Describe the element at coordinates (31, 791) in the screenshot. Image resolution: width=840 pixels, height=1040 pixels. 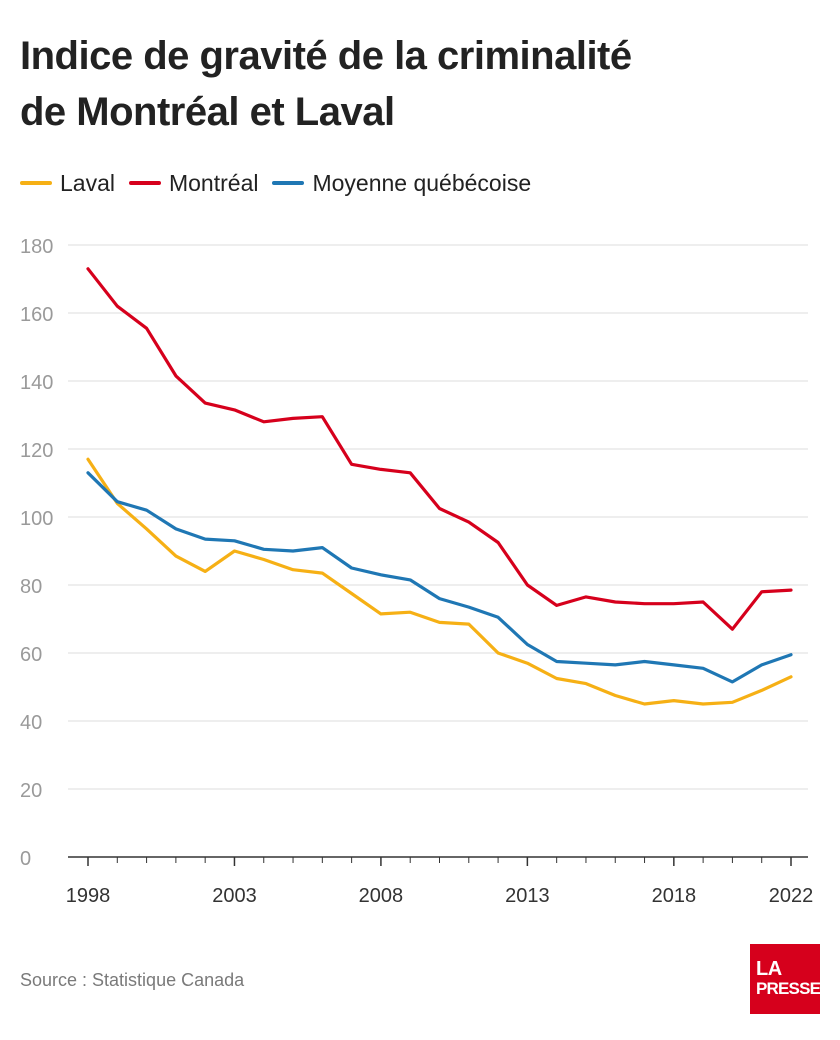
I see `y-tick-label: 20` at that location.